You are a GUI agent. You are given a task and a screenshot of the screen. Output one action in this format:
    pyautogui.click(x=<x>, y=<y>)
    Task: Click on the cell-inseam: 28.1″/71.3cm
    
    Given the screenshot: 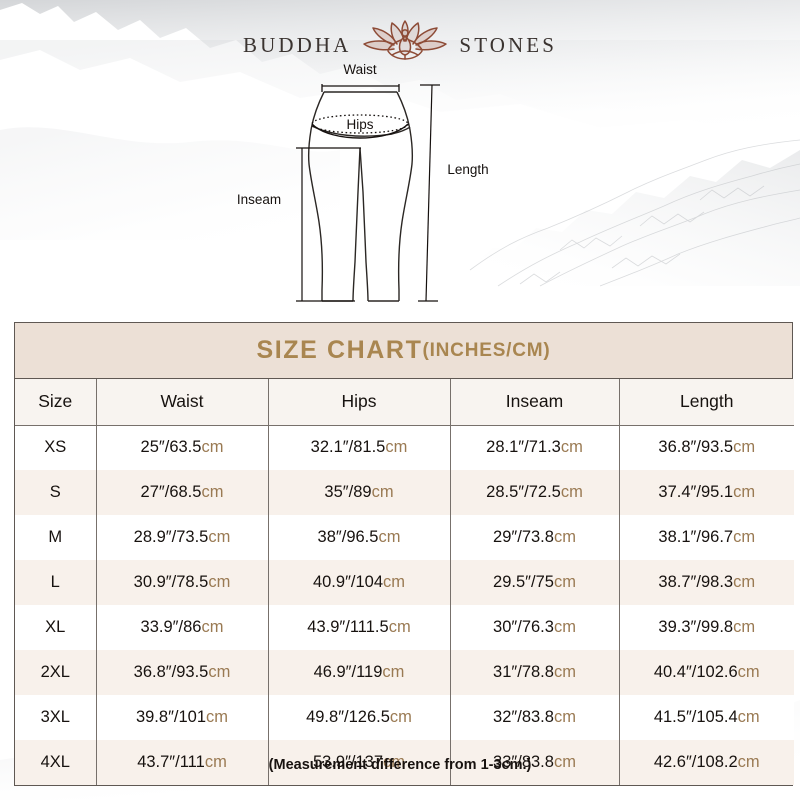 What is the action you would take?
    pyautogui.click(x=534, y=447)
    